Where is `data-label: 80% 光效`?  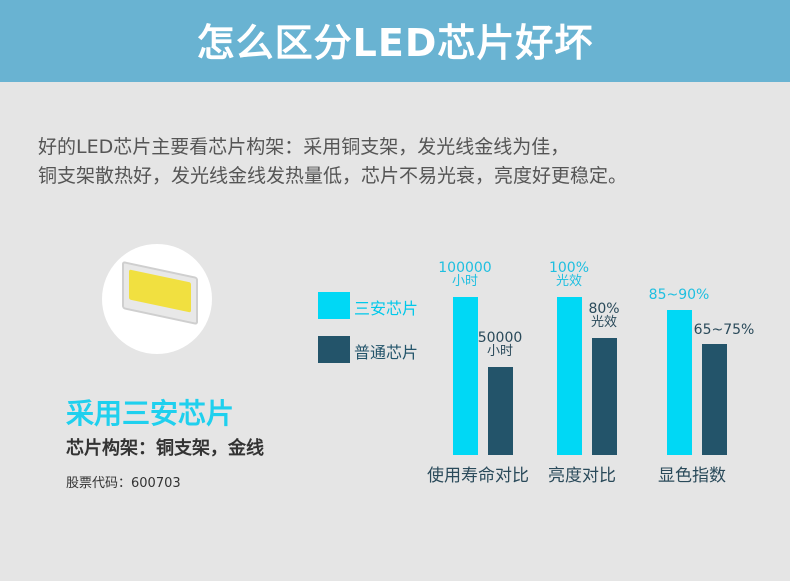 data-label: 80% 光效 is located at coordinates (604, 316).